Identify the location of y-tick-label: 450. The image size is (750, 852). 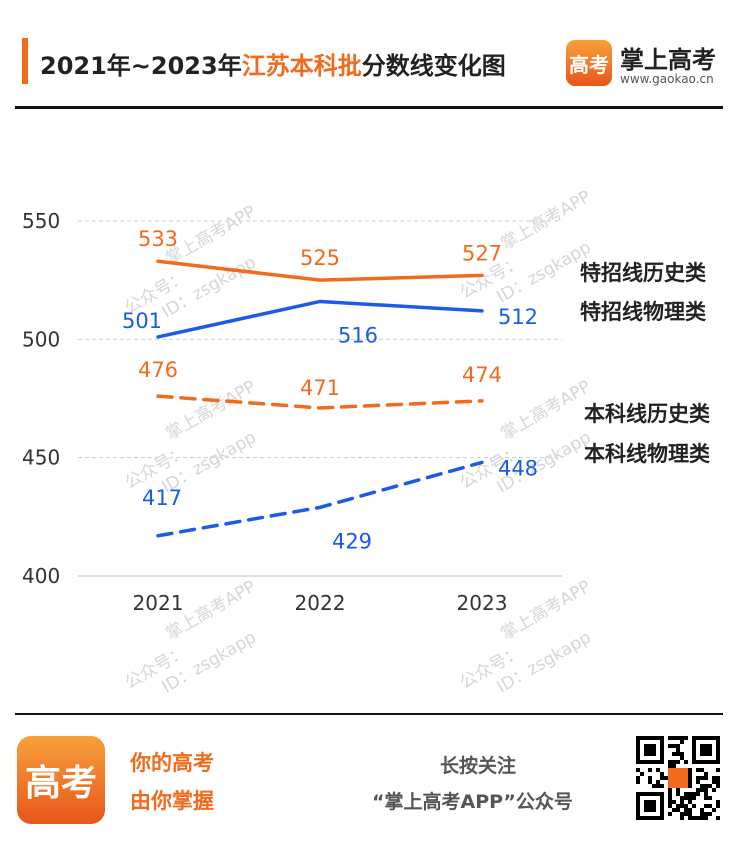
(41, 458).